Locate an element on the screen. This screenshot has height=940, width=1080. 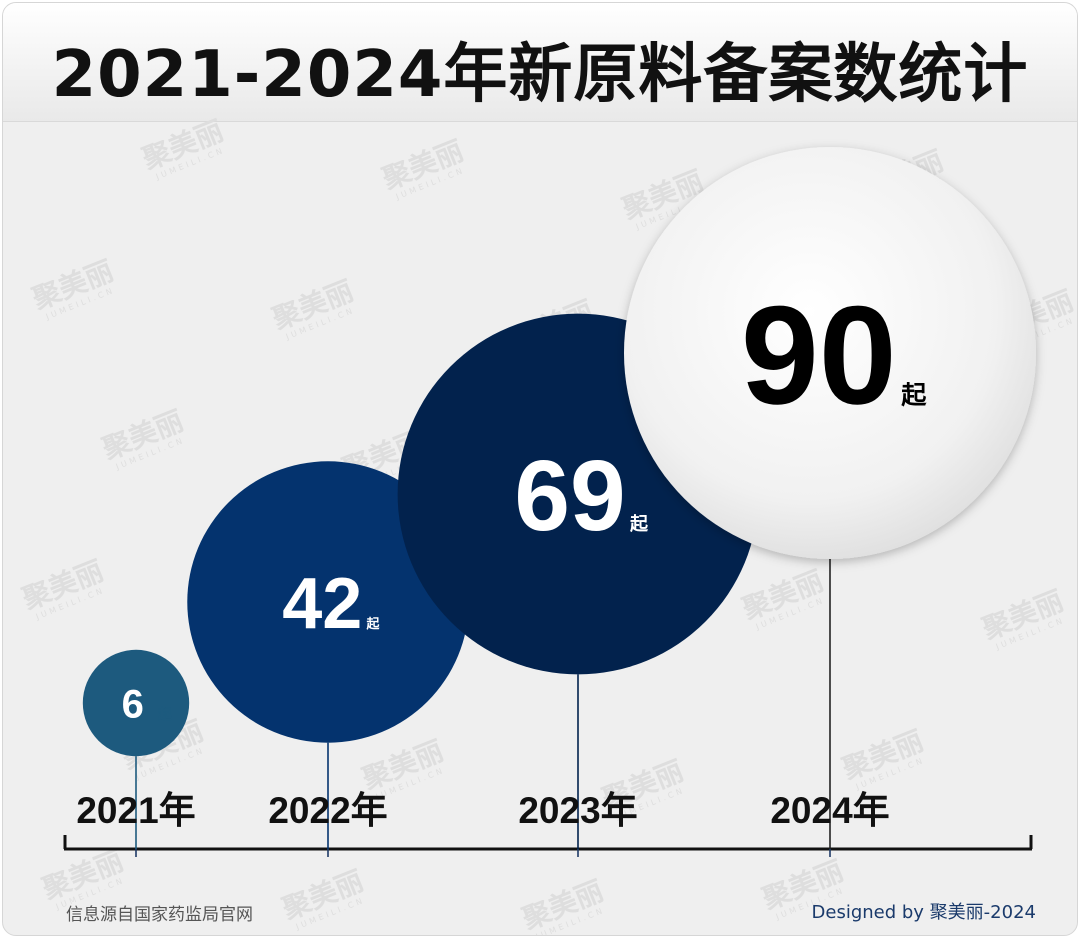
data-value-label: 6 is located at coordinates (133, 704).